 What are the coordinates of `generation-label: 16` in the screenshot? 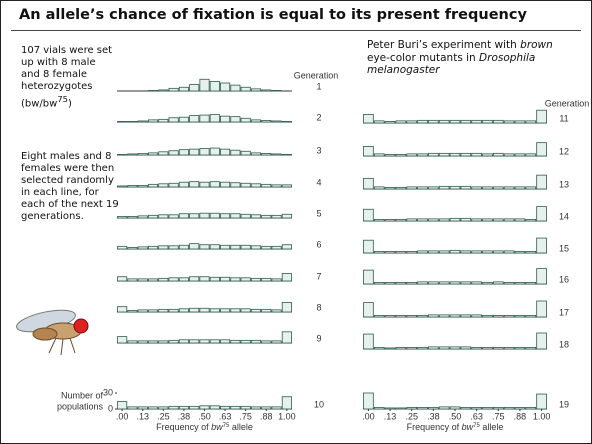 It's located at (564, 279).